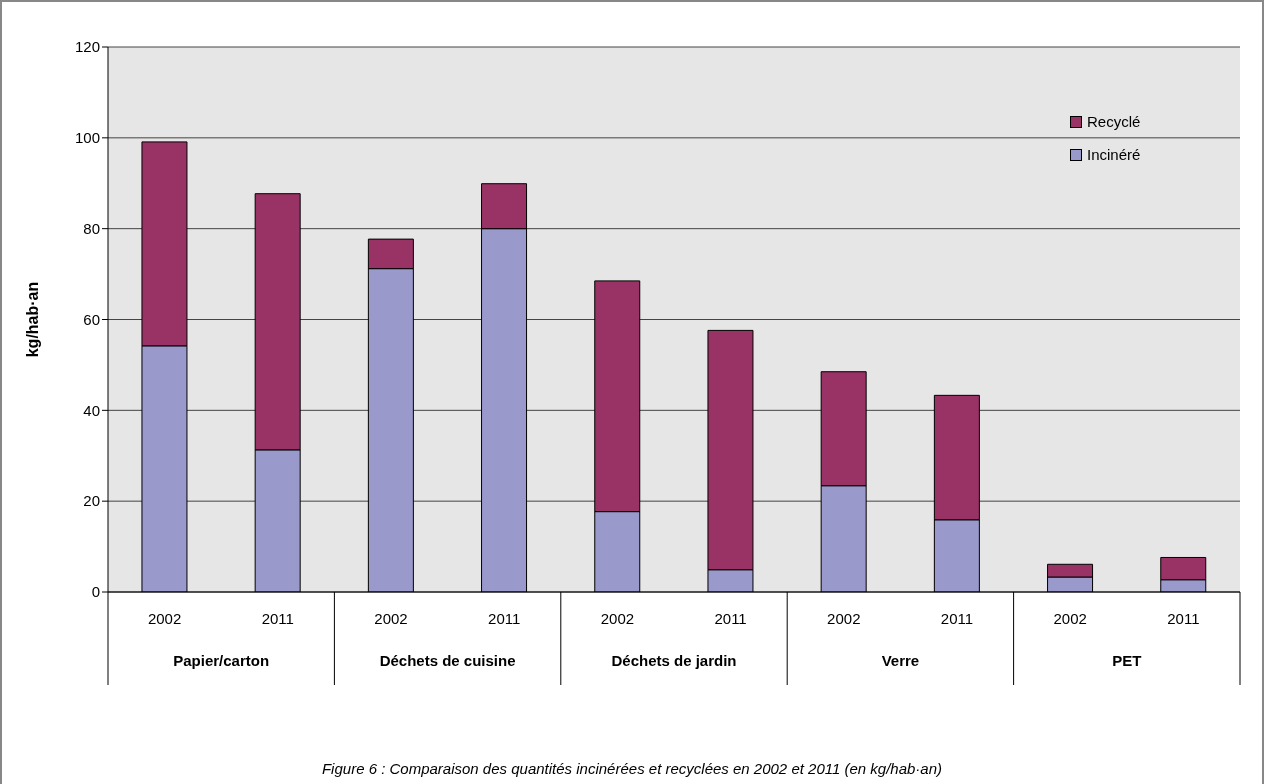 The image size is (1264, 784). I want to click on y-tick-label: 120, so click(87, 47).